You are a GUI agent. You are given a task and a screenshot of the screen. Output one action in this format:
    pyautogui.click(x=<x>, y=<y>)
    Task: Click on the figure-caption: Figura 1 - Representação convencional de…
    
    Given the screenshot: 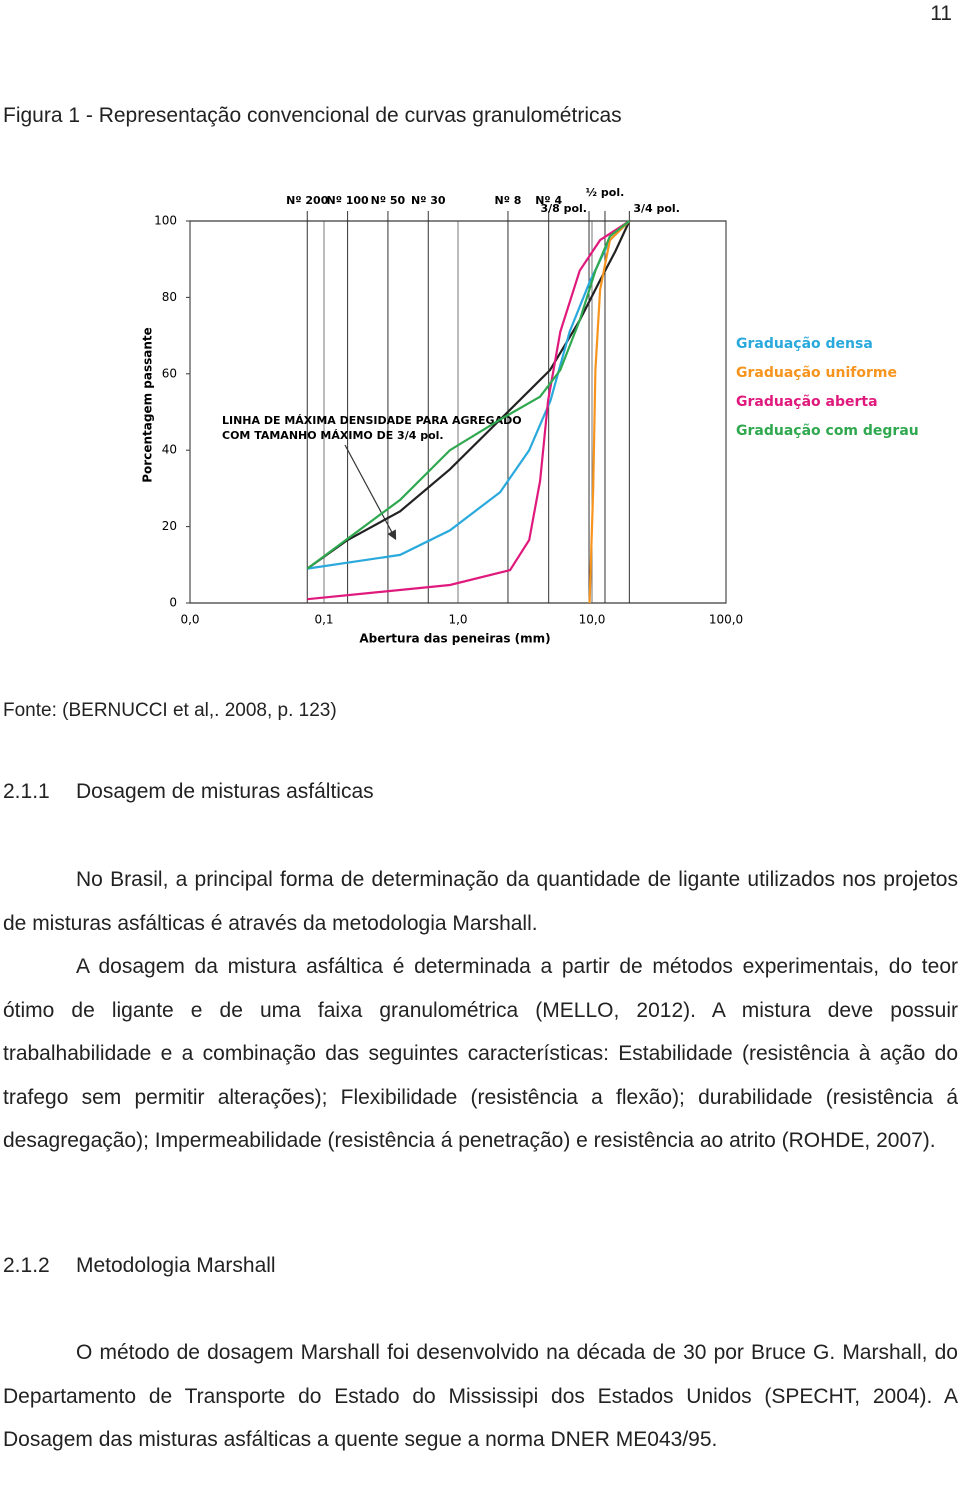 What is the action you would take?
    pyautogui.click(x=312, y=115)
    